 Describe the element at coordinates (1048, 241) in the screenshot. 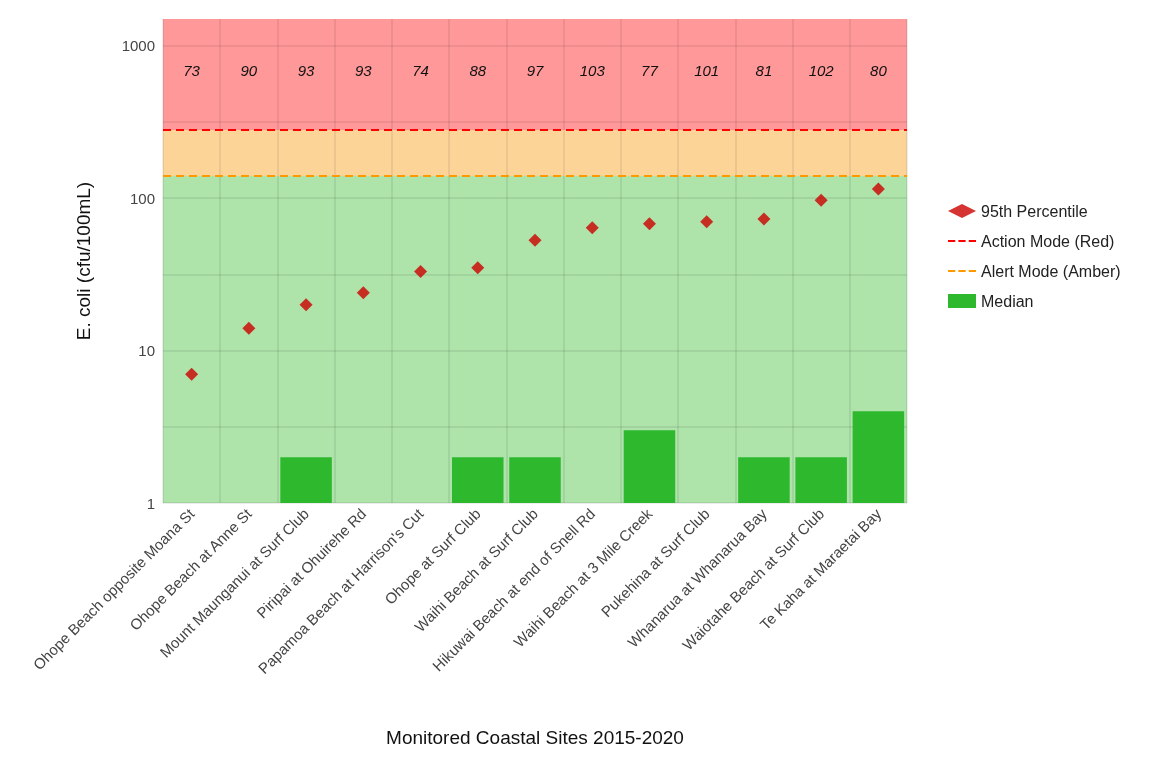

I see `legend-label: Action Mode (Red)` at that location.